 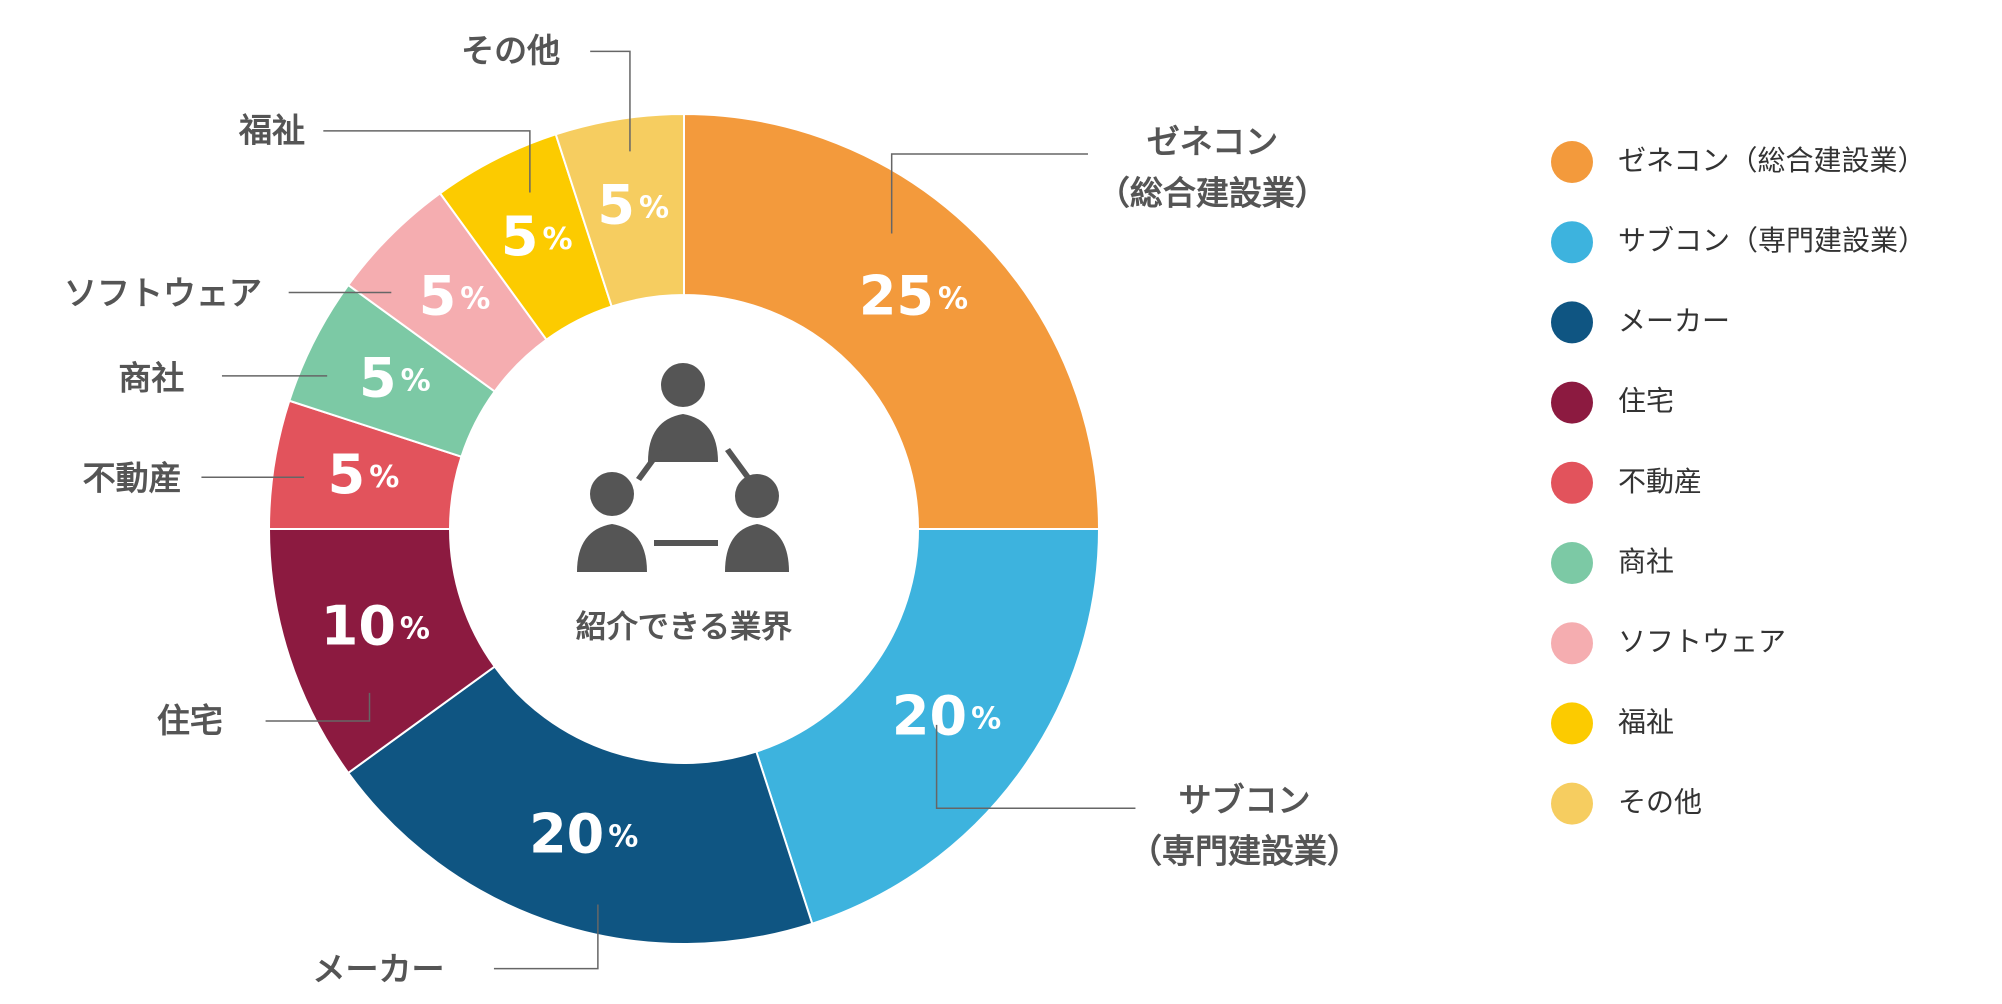 What do you see at coordinates (1646, 401) in the screenshot?
I see `legend-label: 住宅` at bounding box center [1646, 401].